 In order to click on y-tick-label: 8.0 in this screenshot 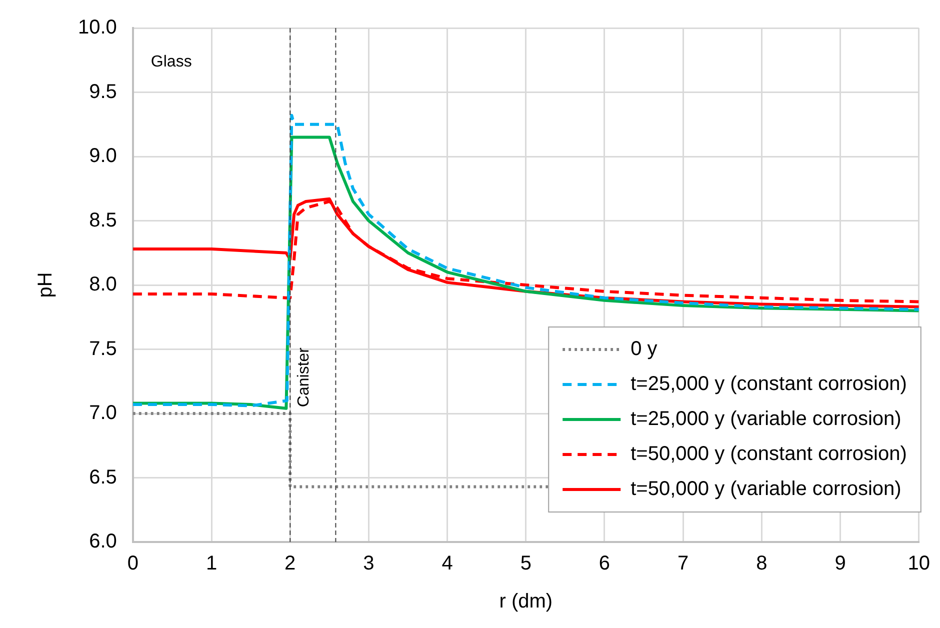, I will do `click(103, 285)`.